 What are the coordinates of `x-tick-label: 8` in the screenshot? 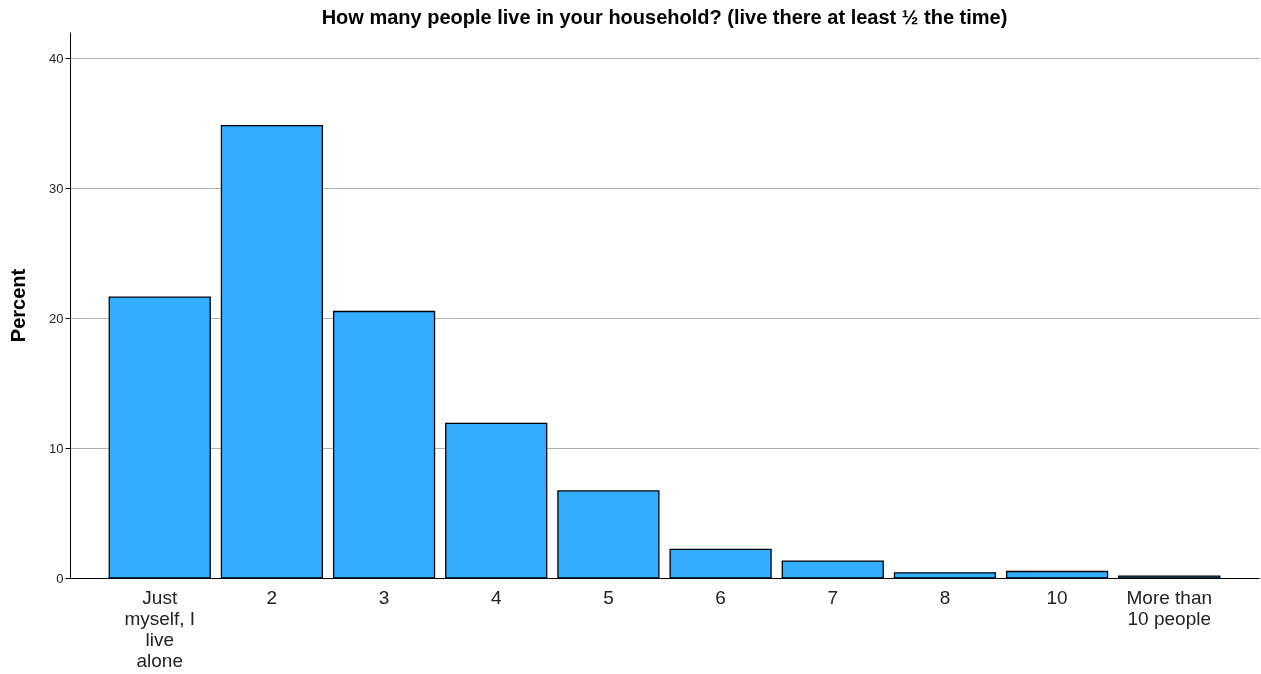 It's located at (945, 597).